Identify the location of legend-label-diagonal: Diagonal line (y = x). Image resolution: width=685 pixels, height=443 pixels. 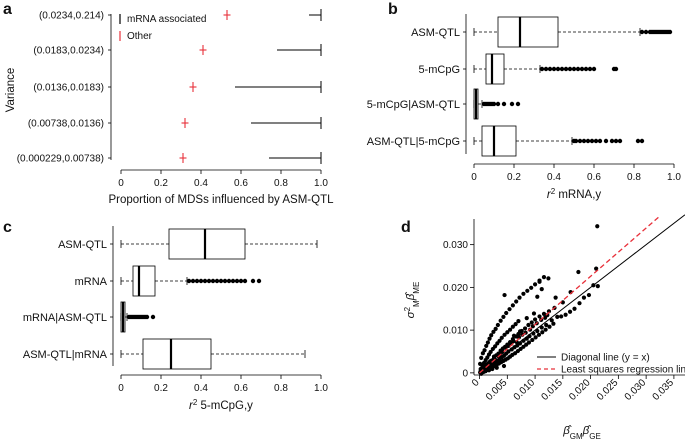
(605, 358).